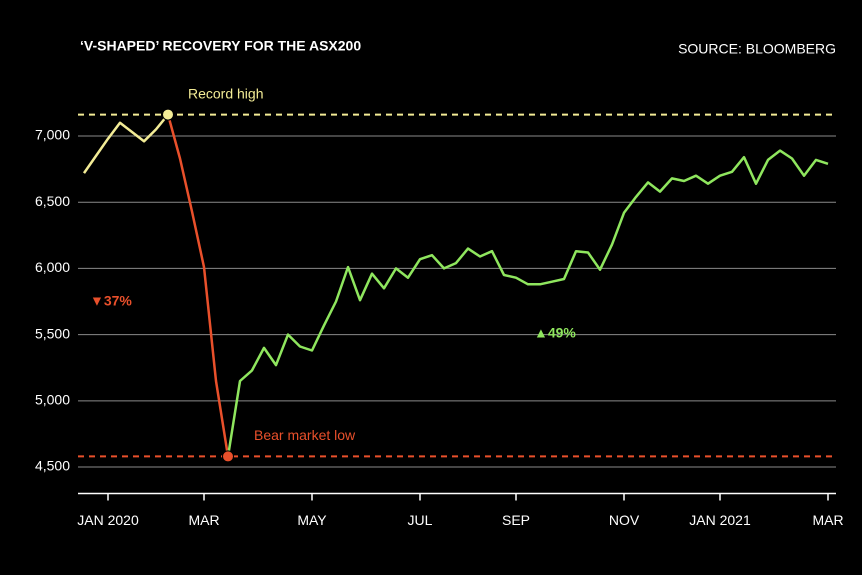 The height and width of the screenshot is (575, 862). I want to click on x-tick-label: NOV, so click(624, 520).